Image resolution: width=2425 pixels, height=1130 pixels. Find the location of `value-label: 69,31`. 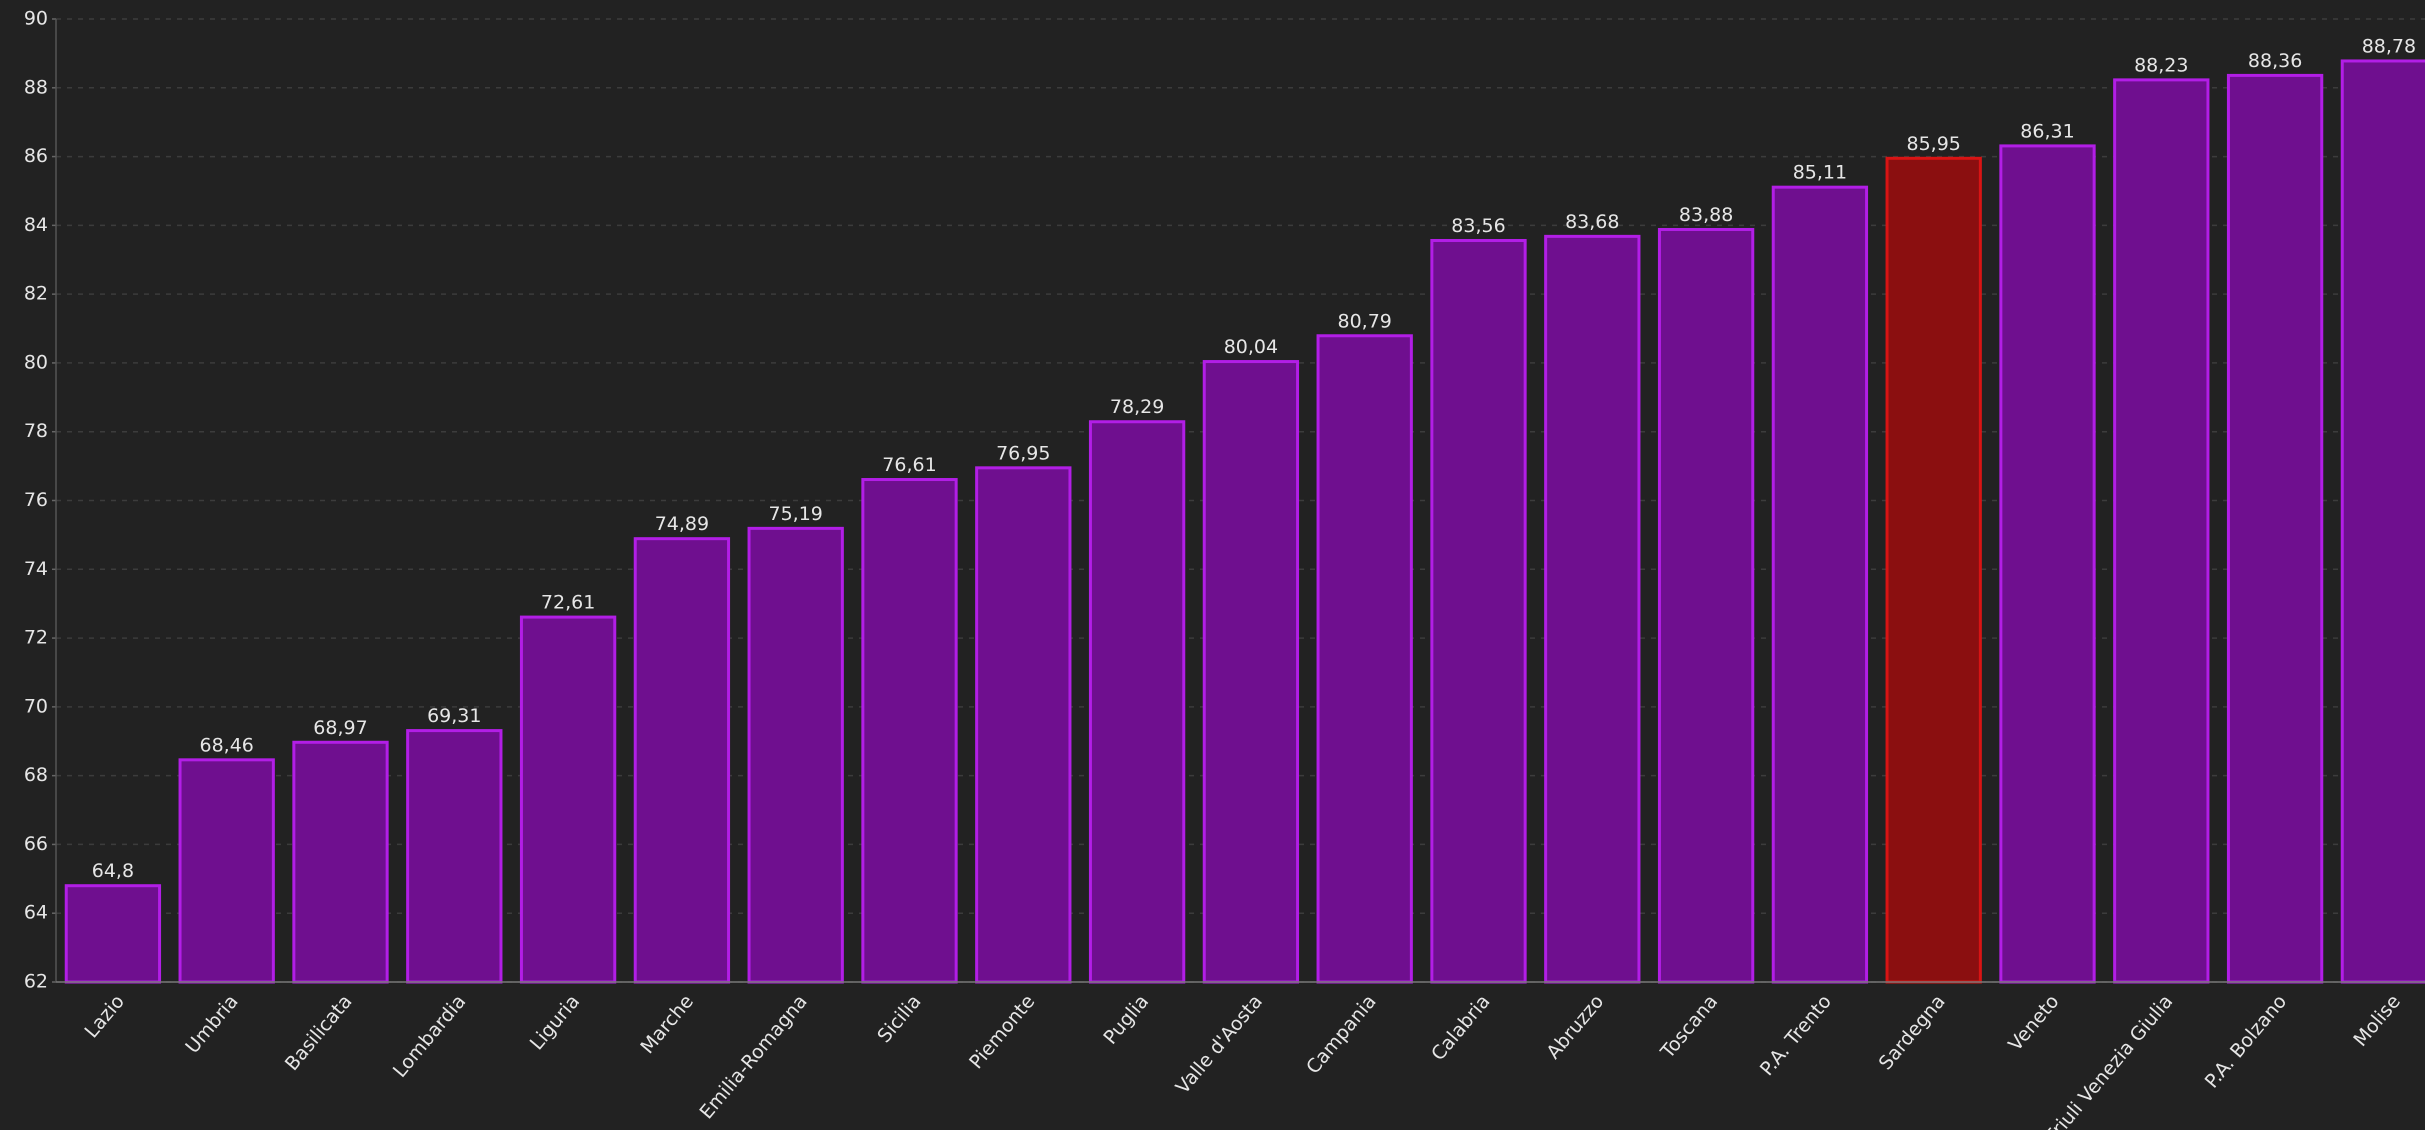

value-label: 69,31 is located at coordinates (454, 716).